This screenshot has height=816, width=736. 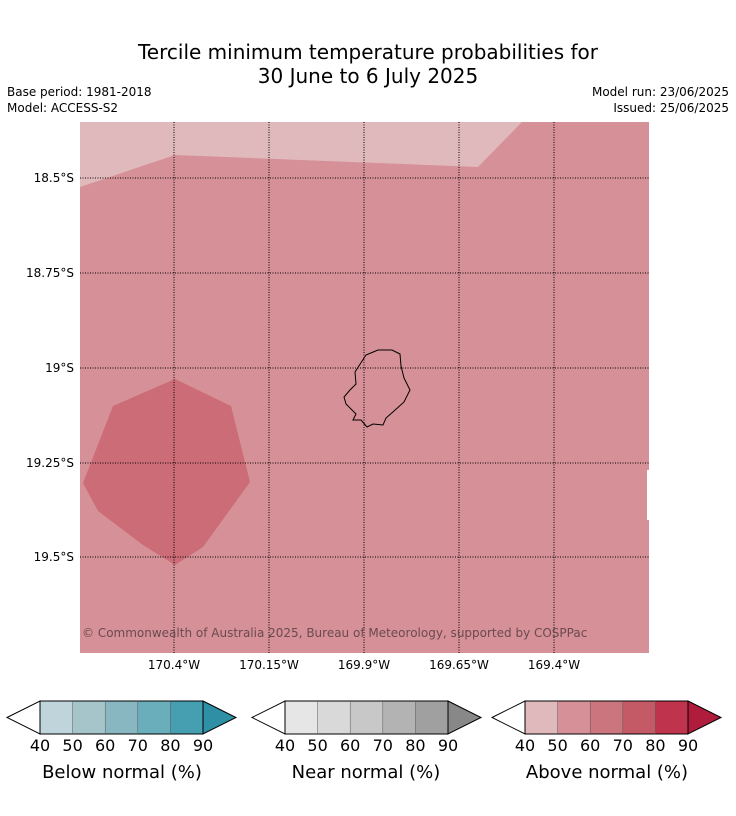 What do you see at coordinates (554, 665) in the screenshot?
I see `lon-label: 169.4°W` at bounding box center [554, 665].